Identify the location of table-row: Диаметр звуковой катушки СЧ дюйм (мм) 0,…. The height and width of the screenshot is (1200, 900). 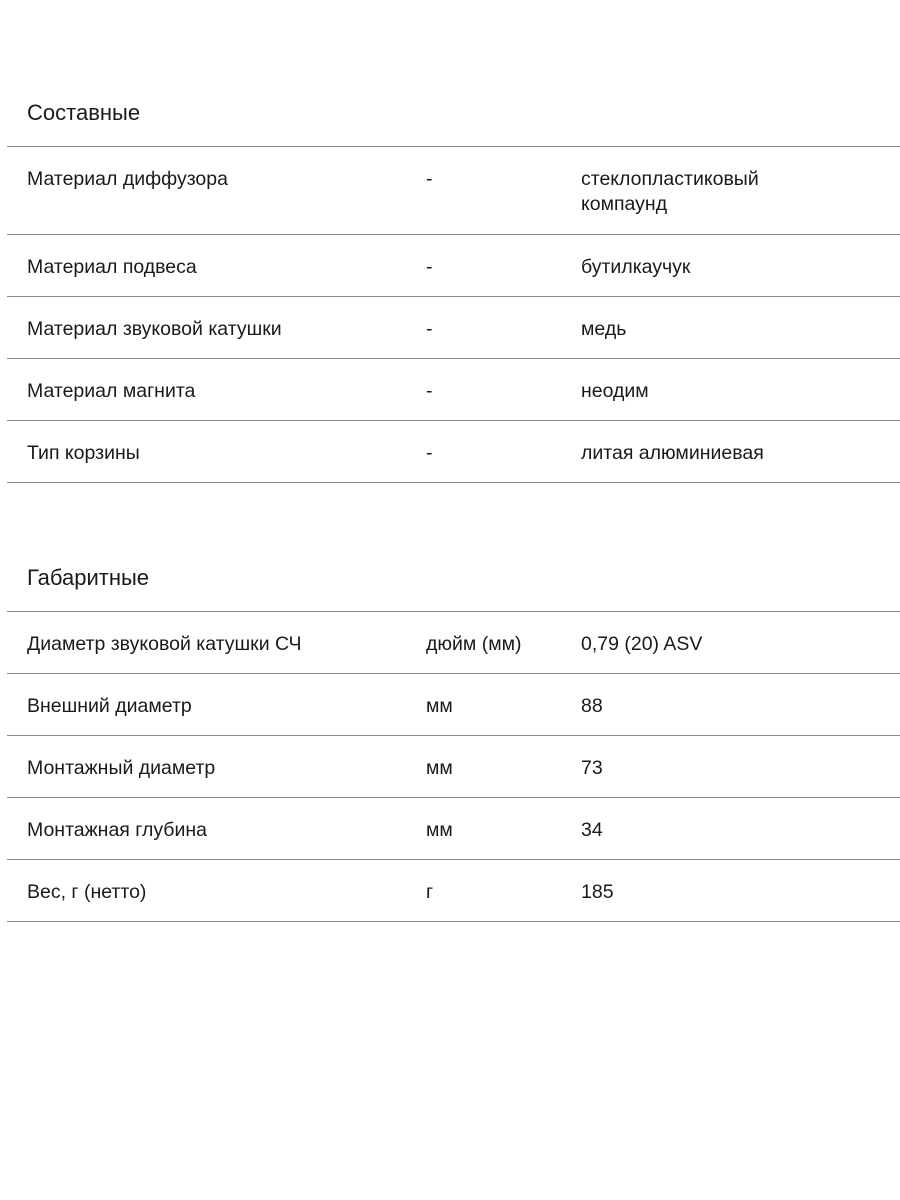
(453, 643).